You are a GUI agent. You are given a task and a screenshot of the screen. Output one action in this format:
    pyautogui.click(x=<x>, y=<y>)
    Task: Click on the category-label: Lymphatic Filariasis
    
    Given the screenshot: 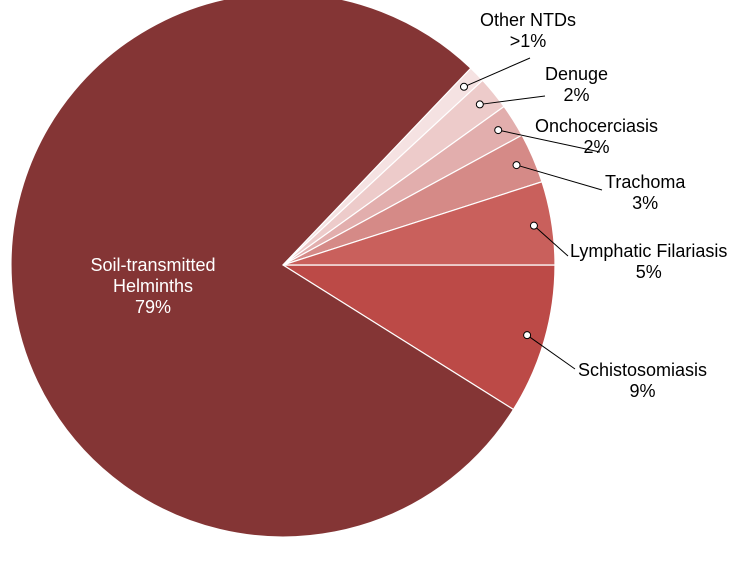 What is the action you would take?
    pyautogui.click(x=649, y=251)
    